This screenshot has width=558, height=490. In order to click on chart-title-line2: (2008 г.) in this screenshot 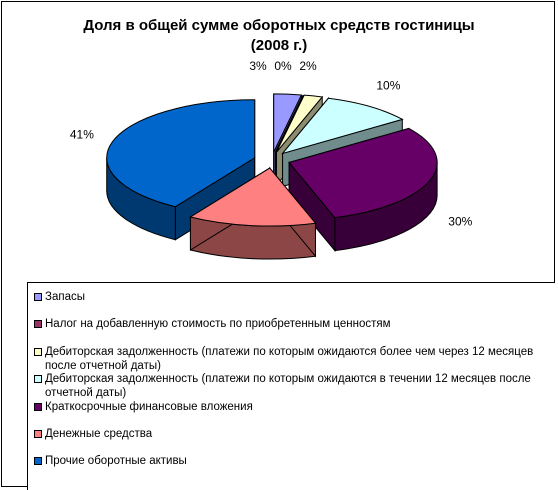, I will do `click(279, 45)`.